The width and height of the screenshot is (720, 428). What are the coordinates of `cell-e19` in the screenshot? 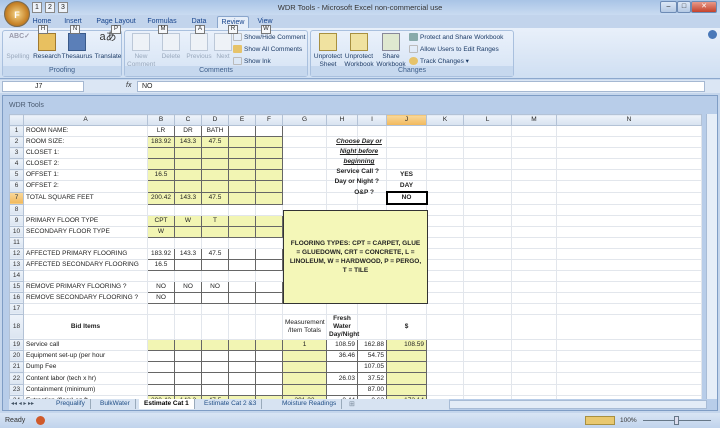 It's located at (242, 344).